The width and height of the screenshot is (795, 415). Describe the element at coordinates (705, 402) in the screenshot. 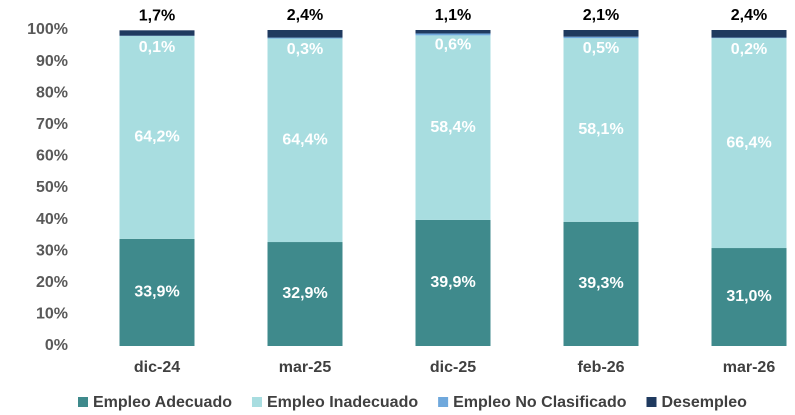

I see `legend-label: Desempleo` at that location.